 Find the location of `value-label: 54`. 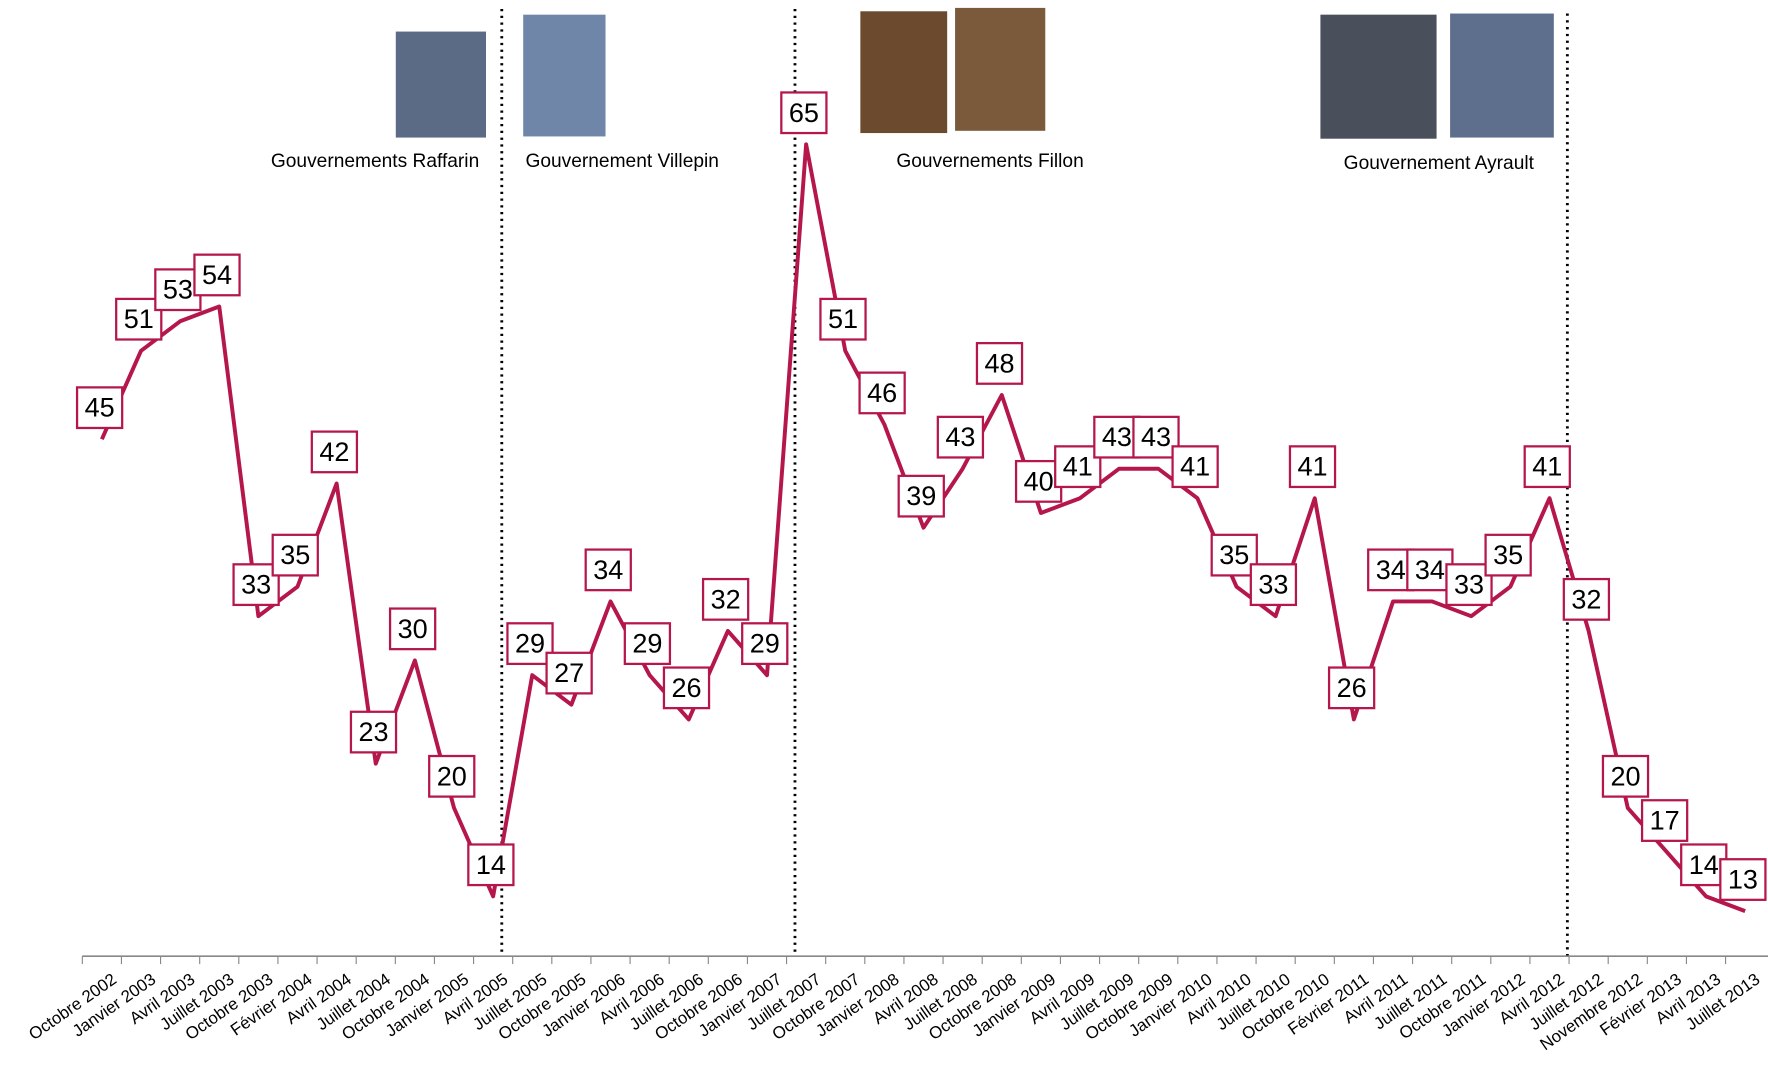

value-label: 54 is located at coordinates (217, 275).